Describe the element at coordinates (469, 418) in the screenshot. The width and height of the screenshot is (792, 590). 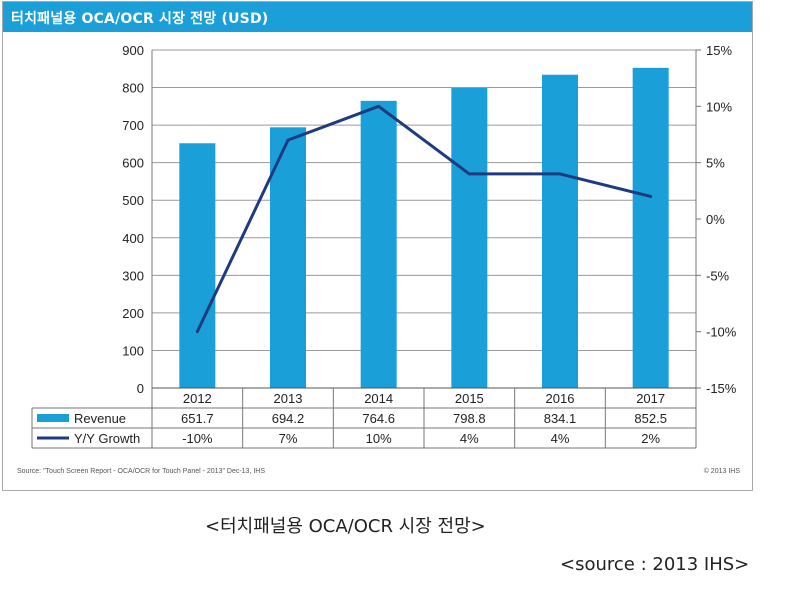
I see `revenue-value-label: 798.8` at that location.